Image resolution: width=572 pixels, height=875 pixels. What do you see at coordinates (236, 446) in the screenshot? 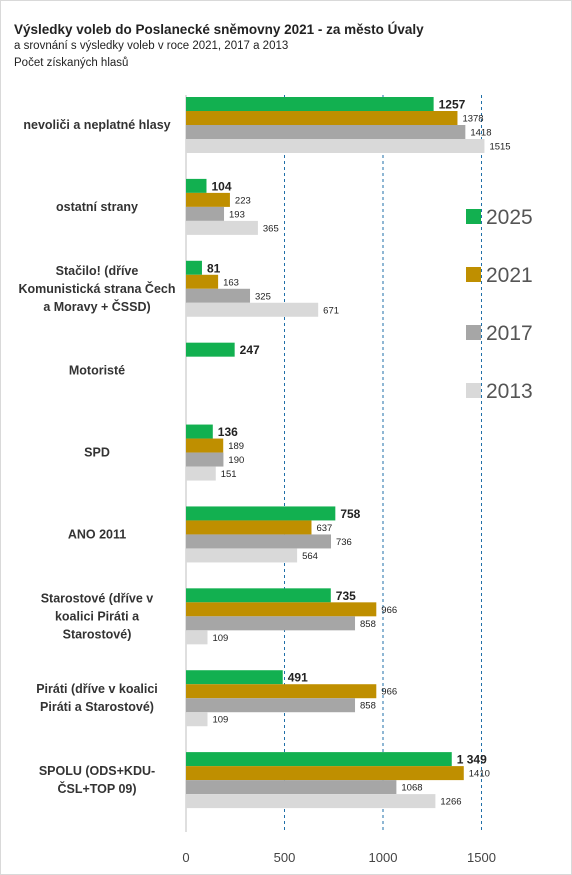
I see `data-label-2021-4: 189` at bounding box center [236, 446].